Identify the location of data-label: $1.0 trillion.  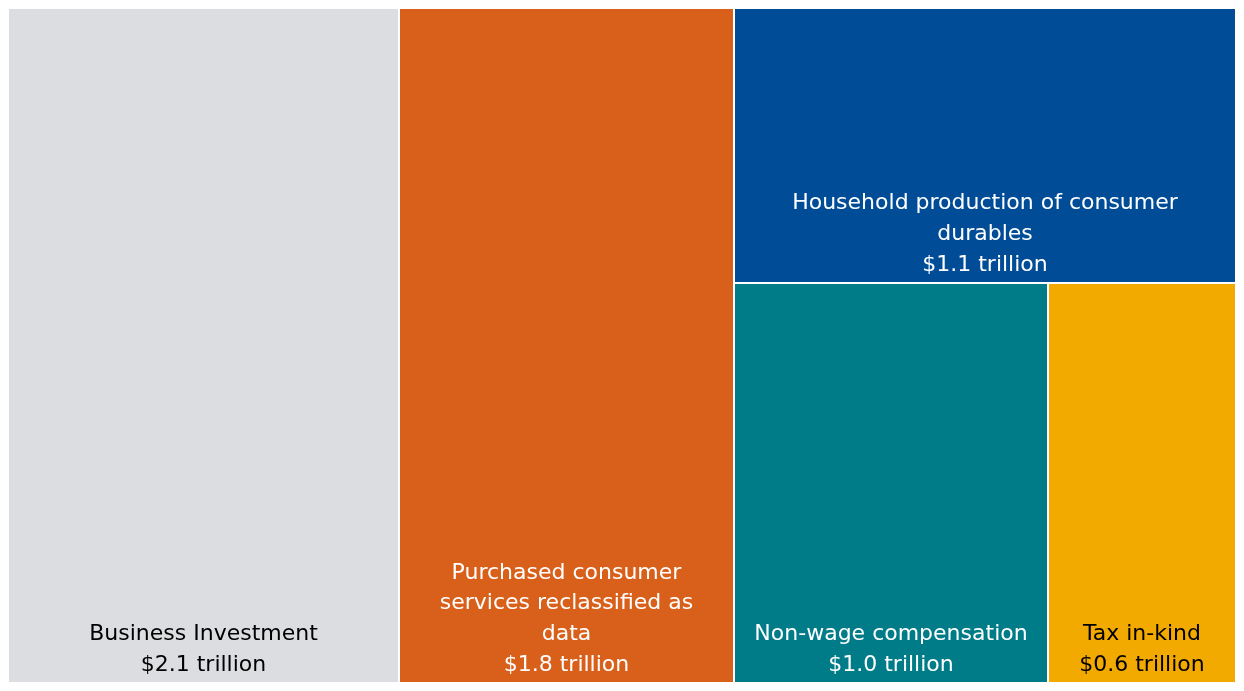
(891, 663).